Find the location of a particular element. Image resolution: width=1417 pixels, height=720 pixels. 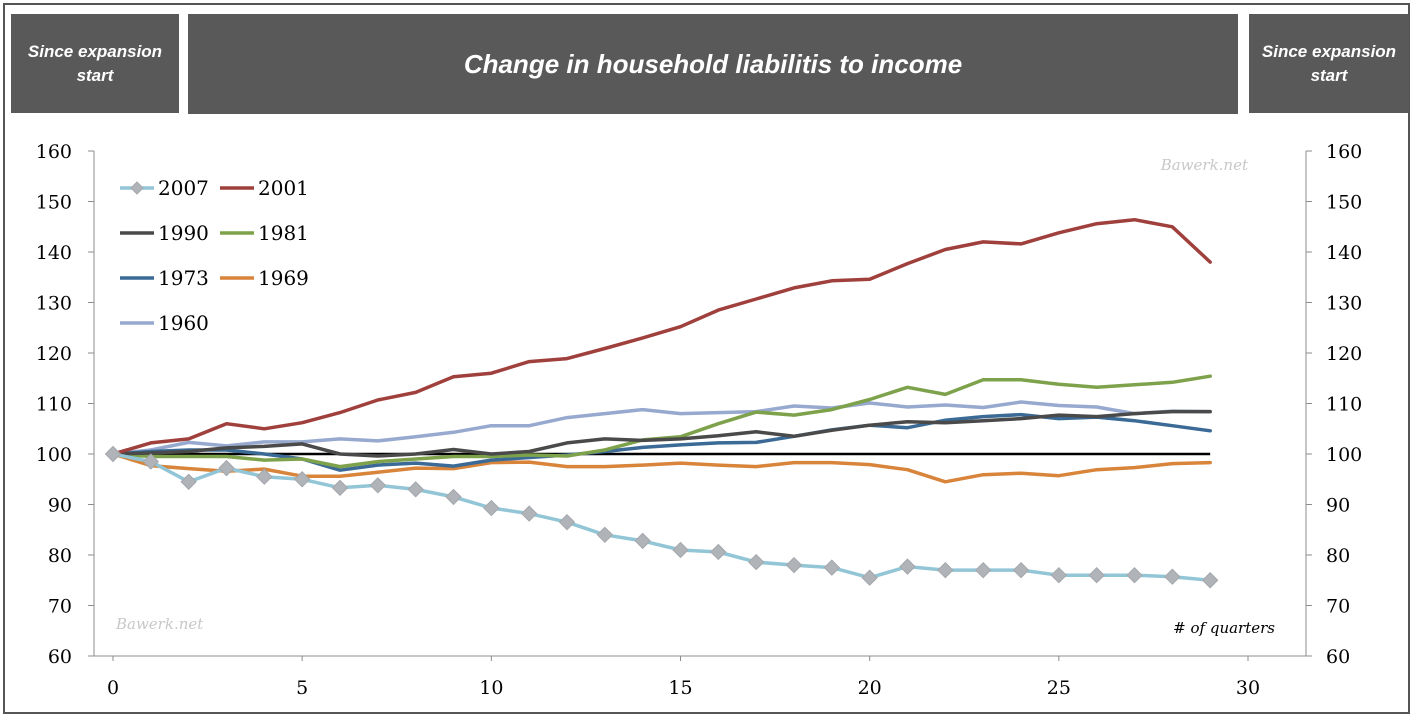

series-line-1969 is located at coordinates (661, 468).